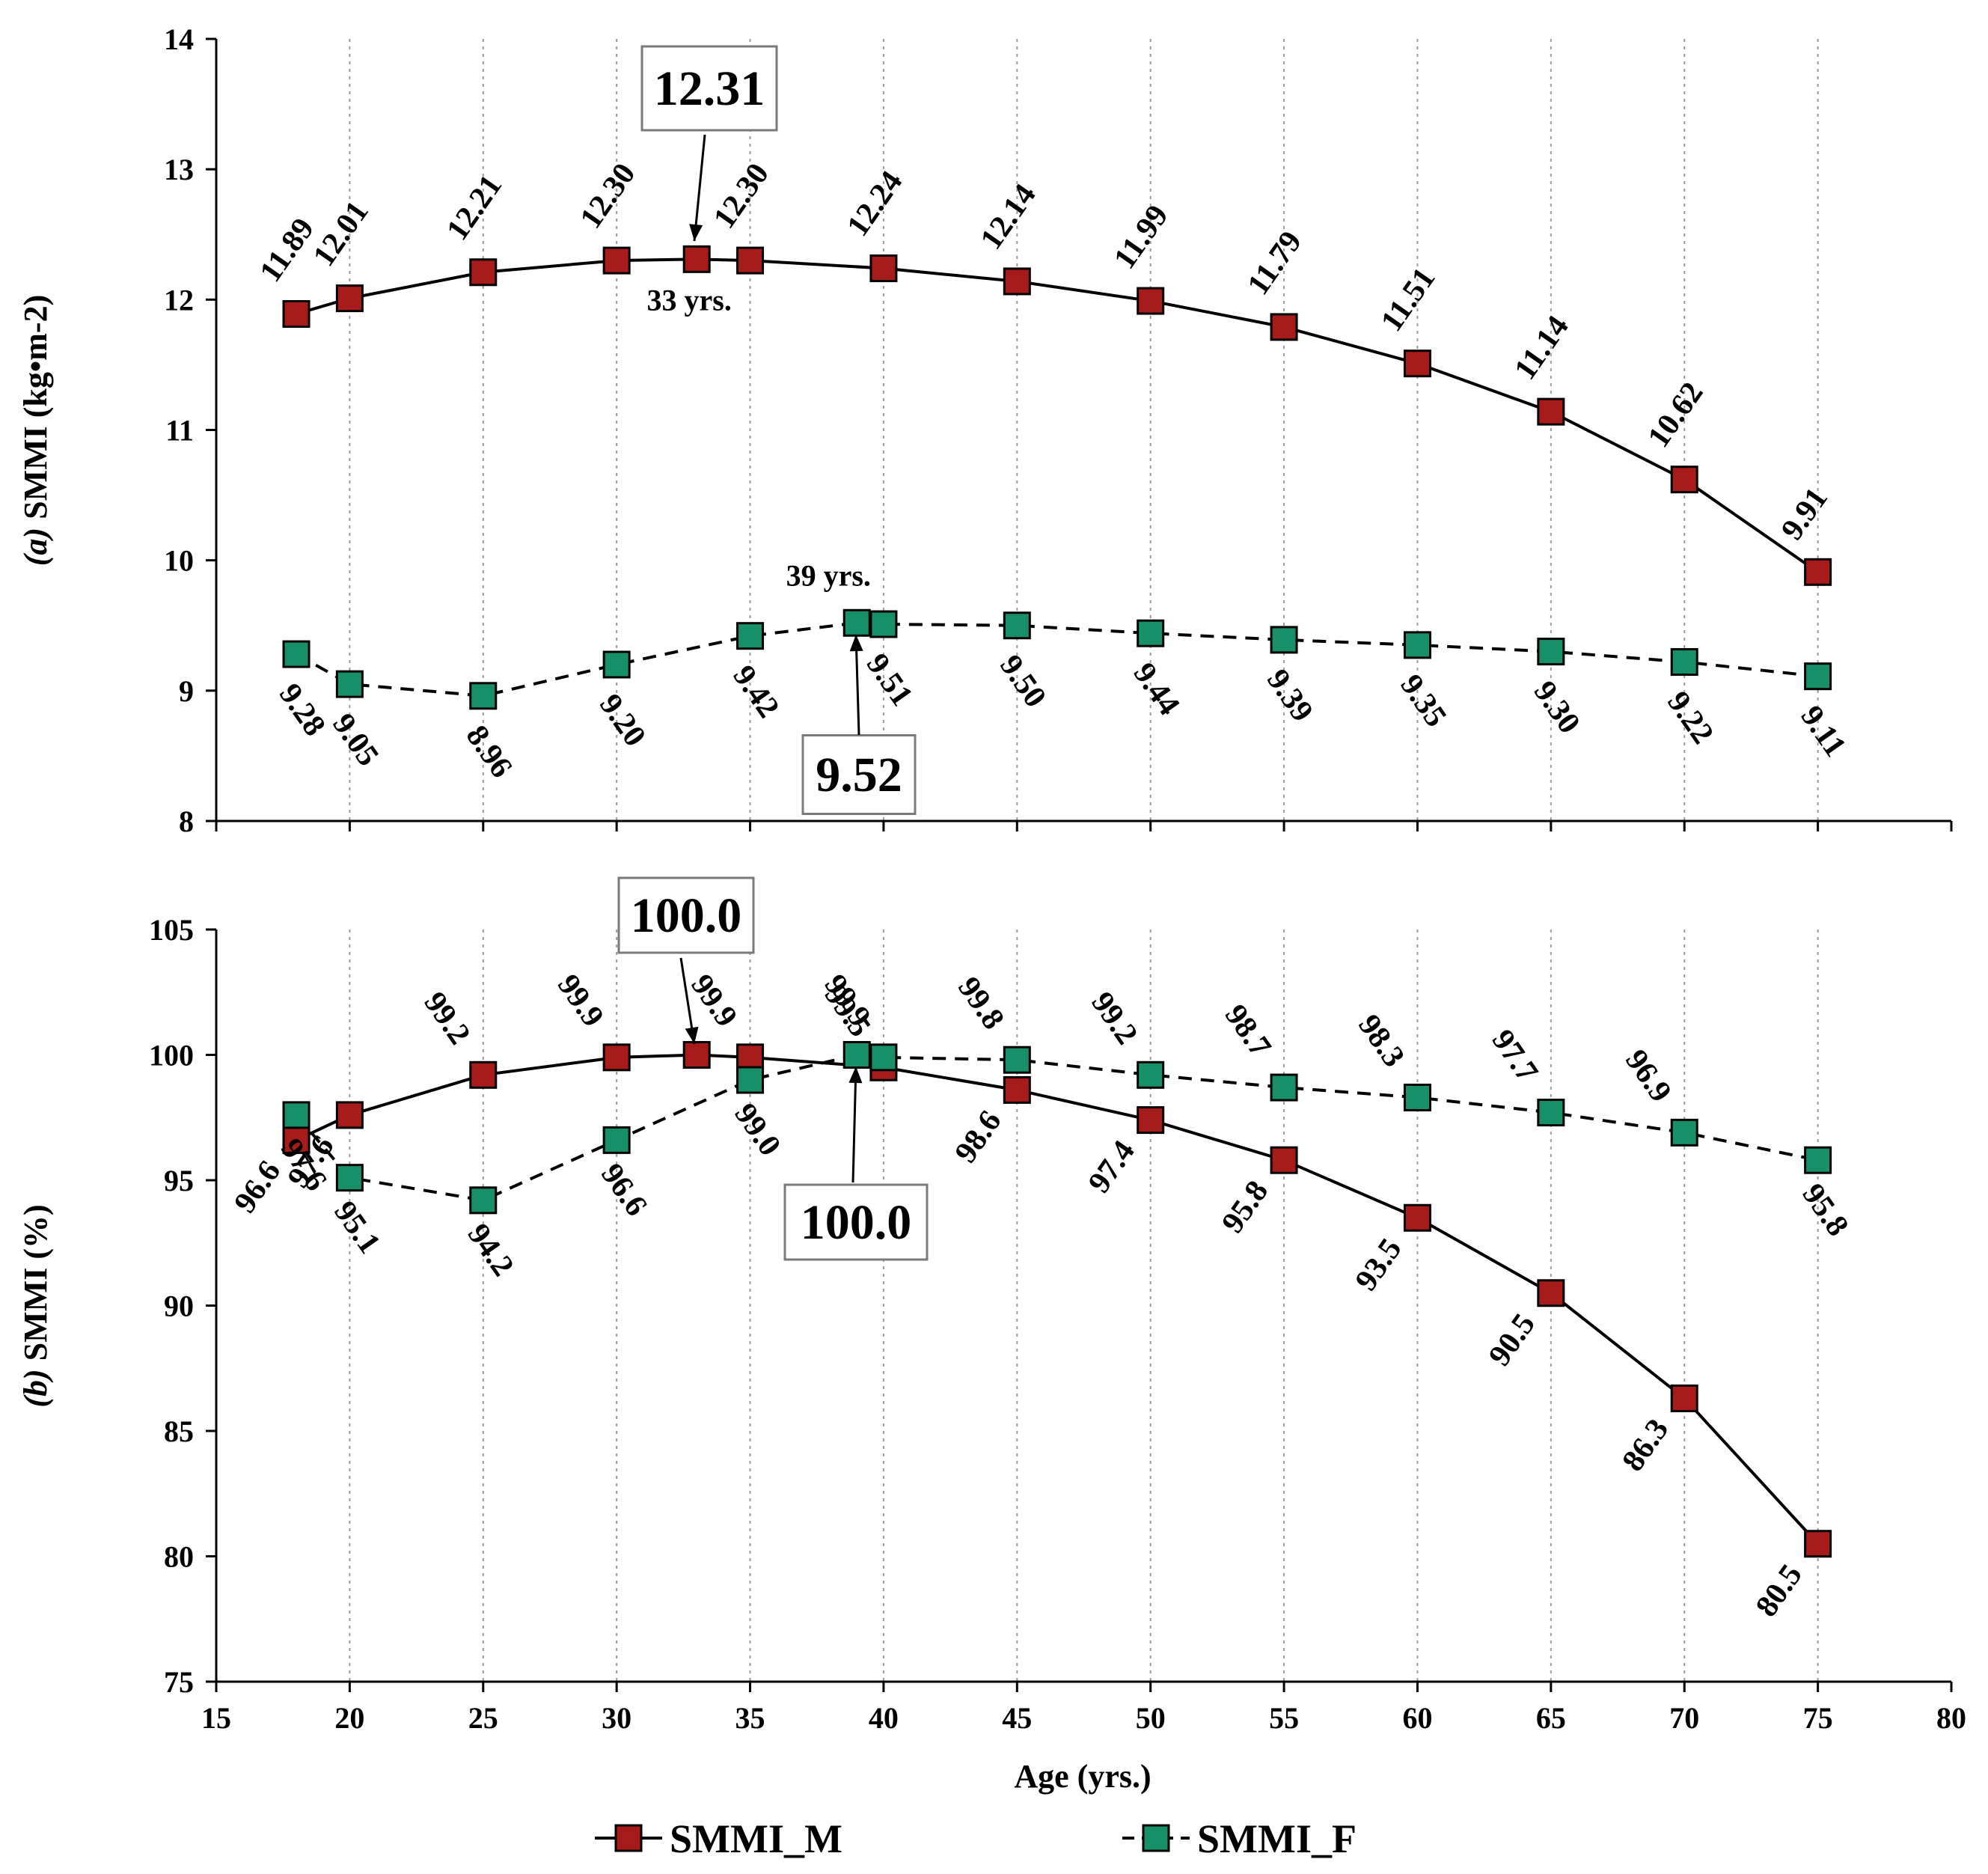 Image resolution: width=1988 pixels, height=1874 pixels. What do you see at coordinates (179, 300) in the screenshot?
I see `y-tick-label: 12` at bounding box center [179, 300].